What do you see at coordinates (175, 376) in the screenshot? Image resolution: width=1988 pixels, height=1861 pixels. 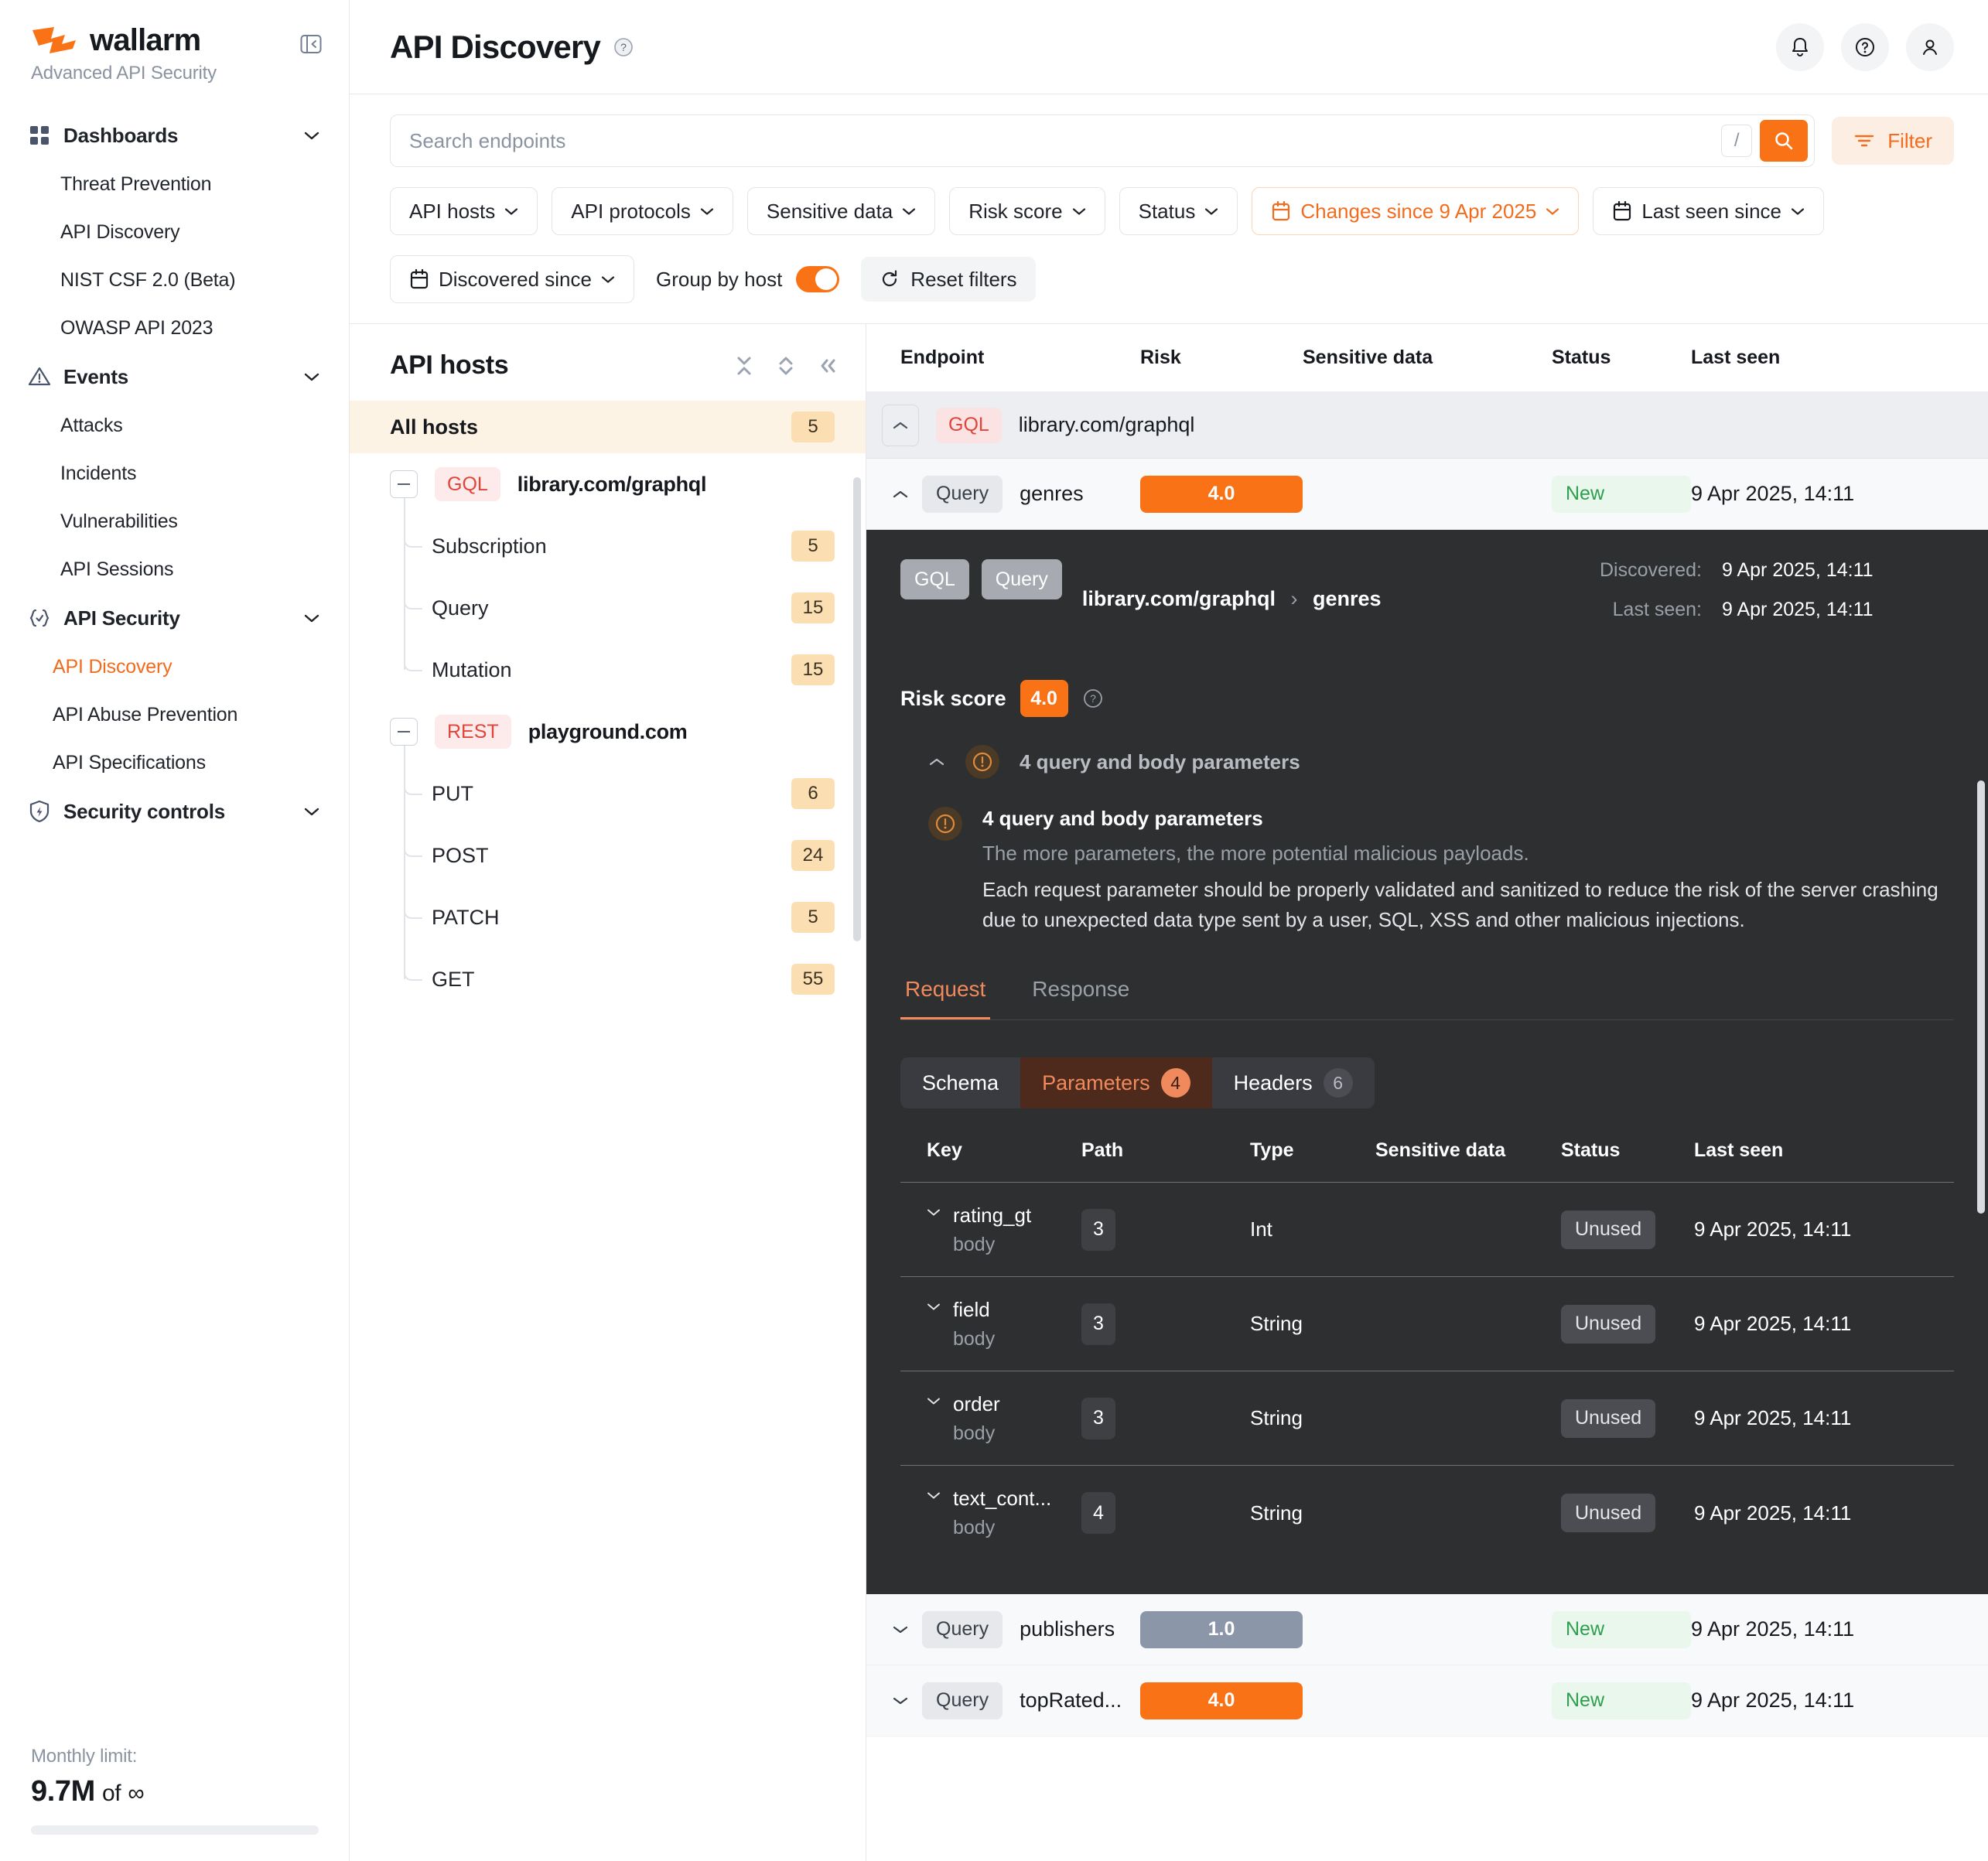 I see `sidebar-group-events: Events` at bounding box center [175, 376].